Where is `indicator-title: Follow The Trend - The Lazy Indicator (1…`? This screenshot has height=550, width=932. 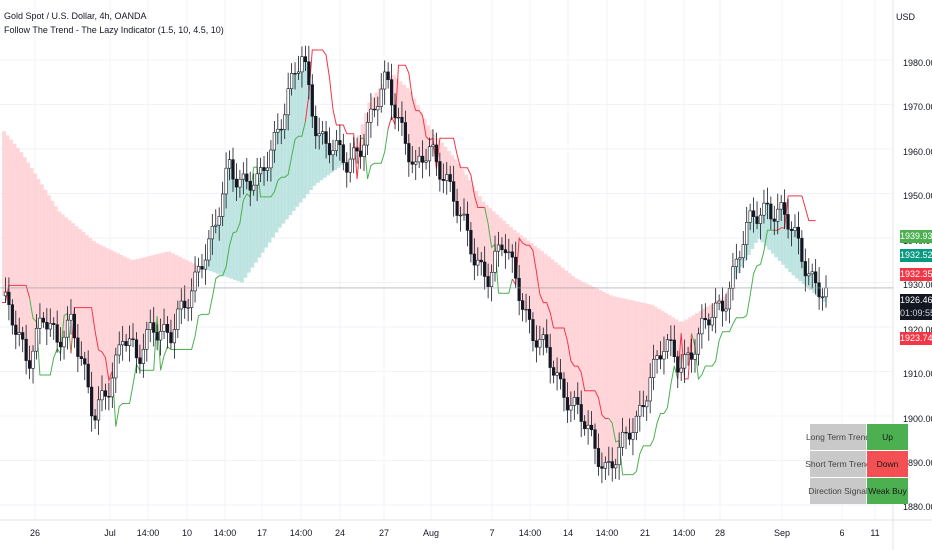 indicator-title: Follow The Trend - The Lazy Indicator (1… is located at coordinates (114, 30).